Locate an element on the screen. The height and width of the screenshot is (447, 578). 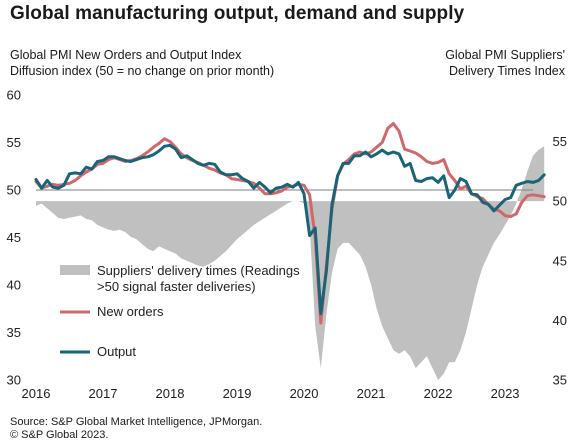
right-tick-label: 55 is located at coordinates (560, 141).